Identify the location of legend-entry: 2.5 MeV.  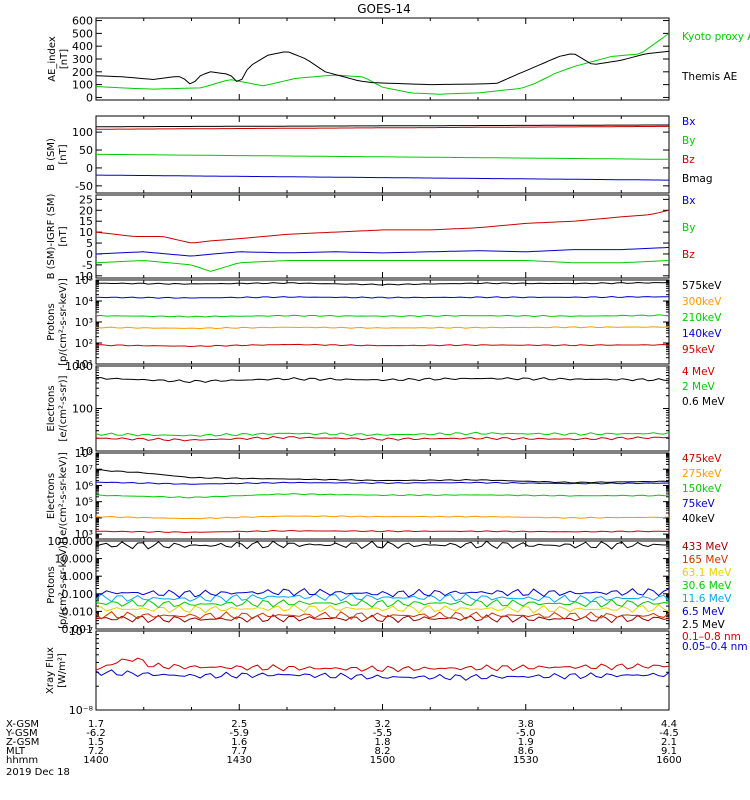
(704, 625).